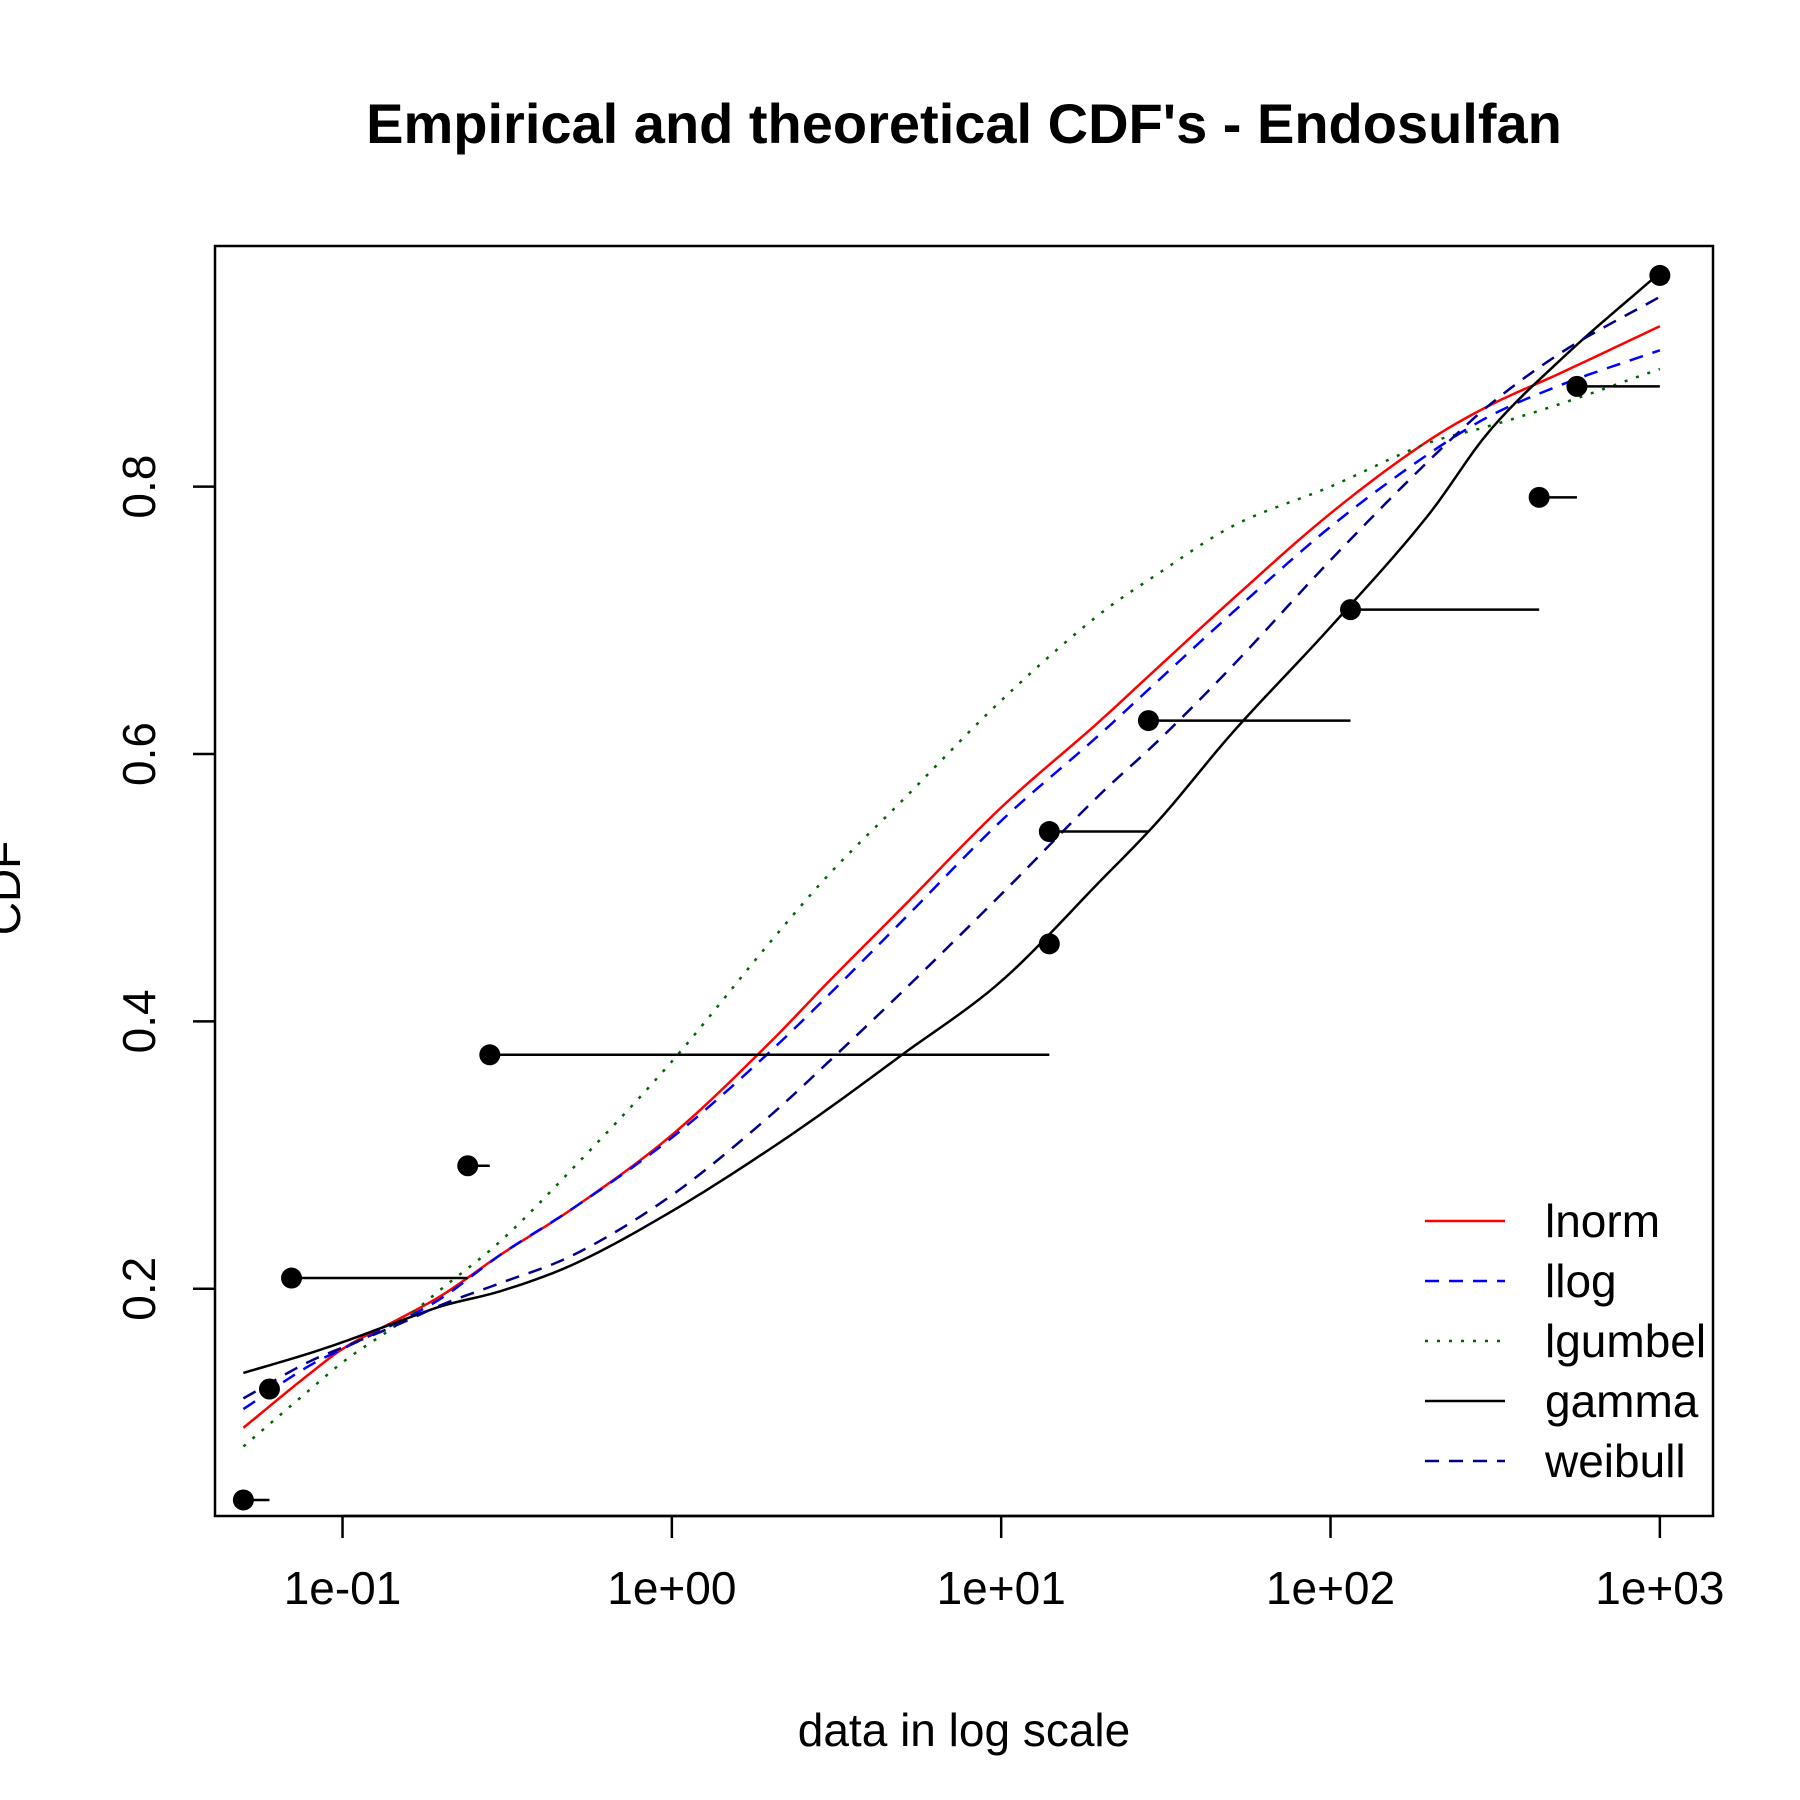 The image size is (1800, 1800). Describe the element at coordinates (1001, 1588) in the screenshot. I see `x-tick-label: 1e+01` at that location.